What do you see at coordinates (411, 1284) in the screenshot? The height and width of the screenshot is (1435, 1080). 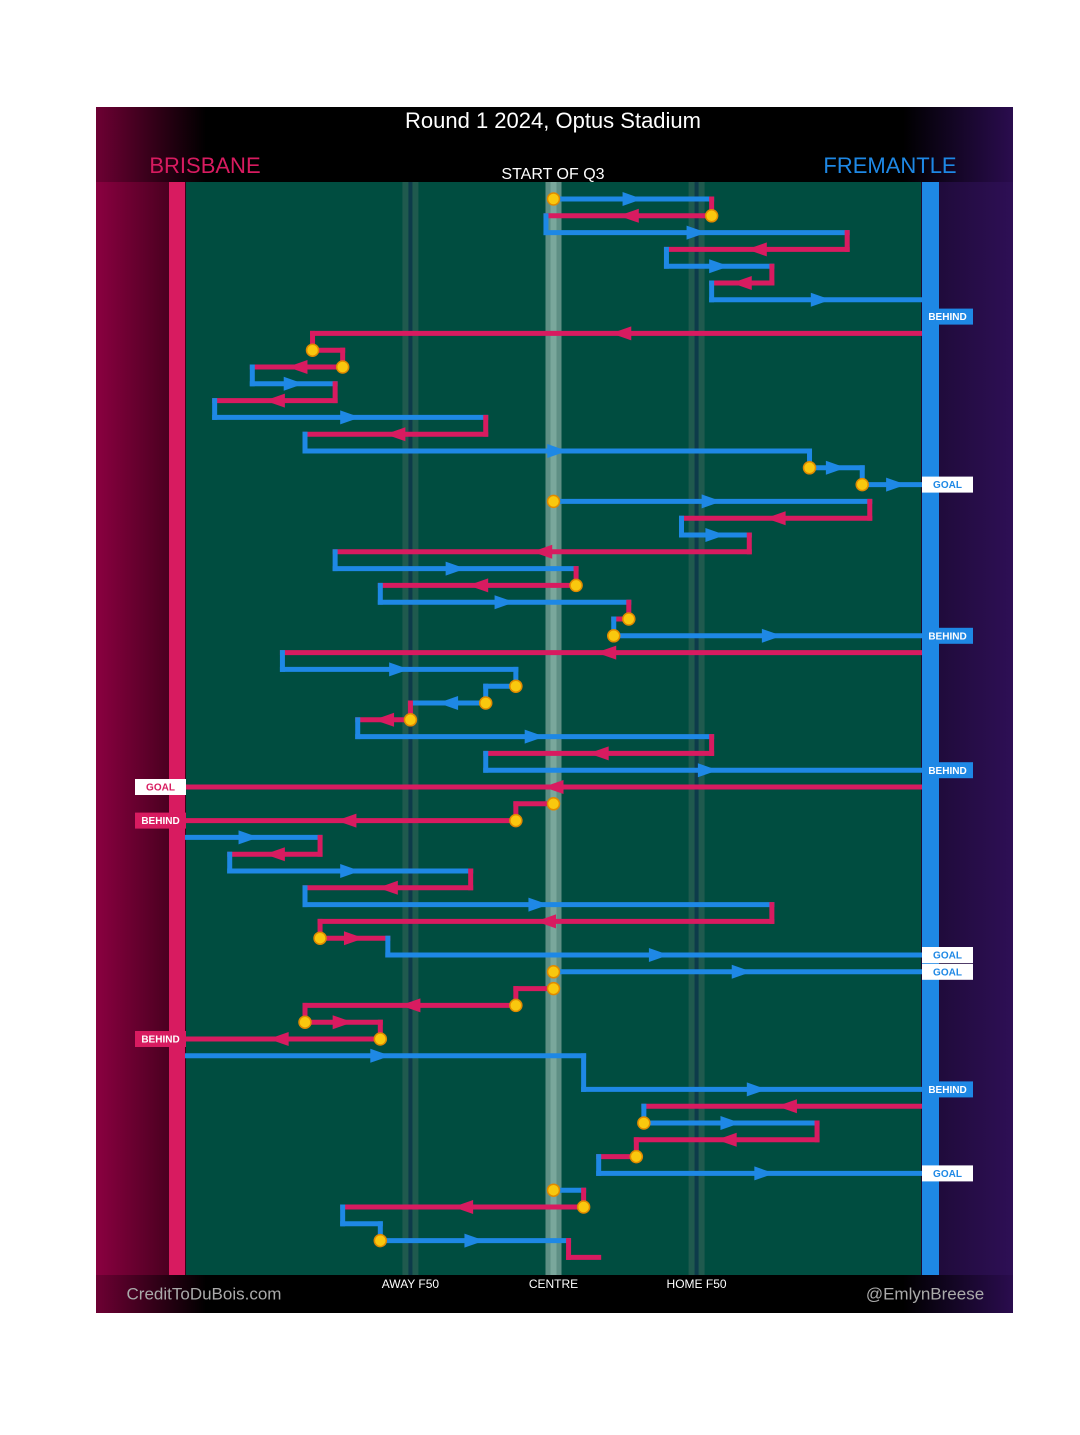 I see `x-tick-label: AWAY F50` at bounding box center [411, 1284].